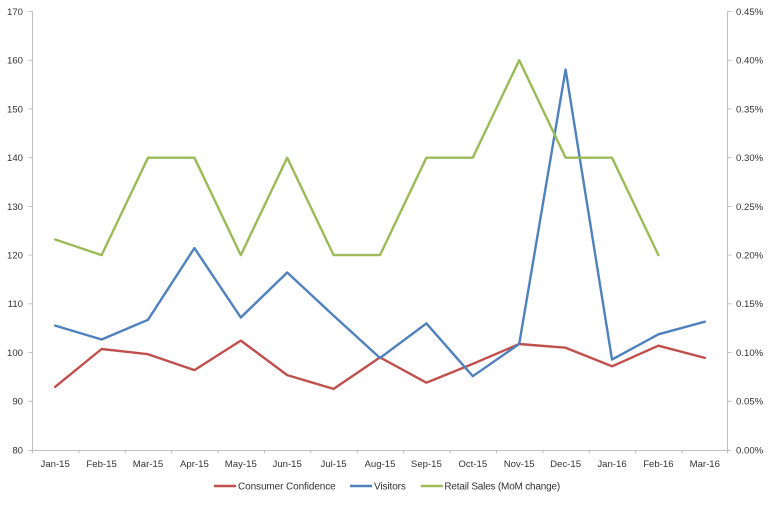 The height and width of the screenshot is (513, 770). What do you see at coordinates (565, 464) in the screenshot?
I see `svg-text: Dec-15` at bounding box center [565, 464].